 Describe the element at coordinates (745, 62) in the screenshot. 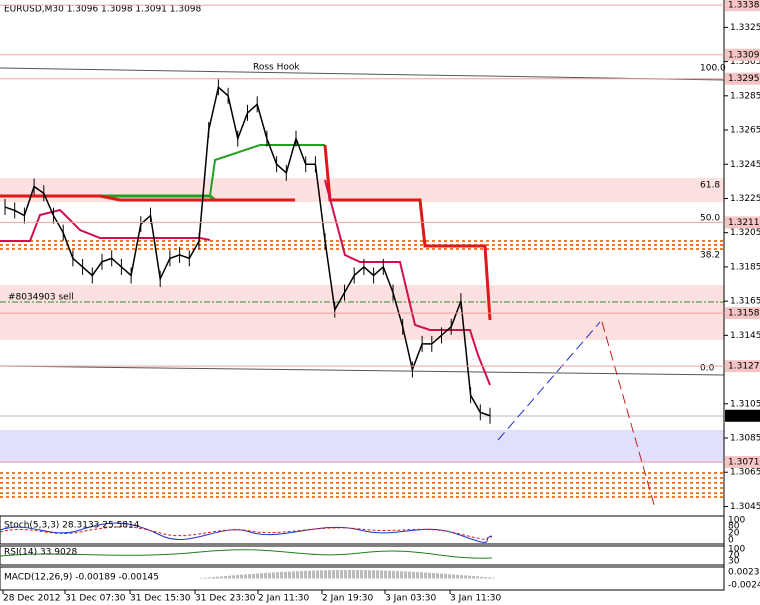

I see `tick-label: 1.3305` at that location.